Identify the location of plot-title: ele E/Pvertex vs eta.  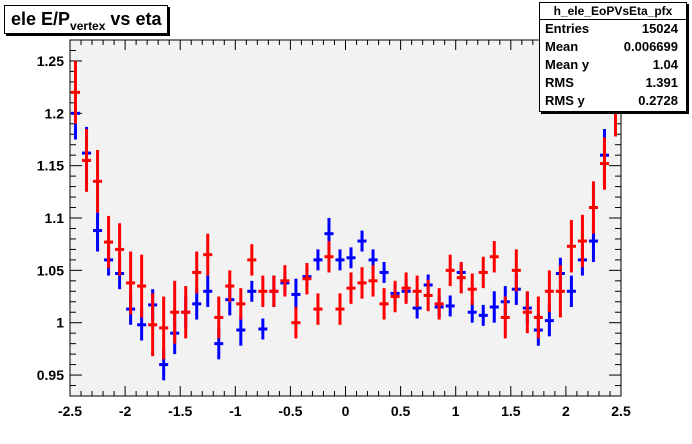
(86, 19).